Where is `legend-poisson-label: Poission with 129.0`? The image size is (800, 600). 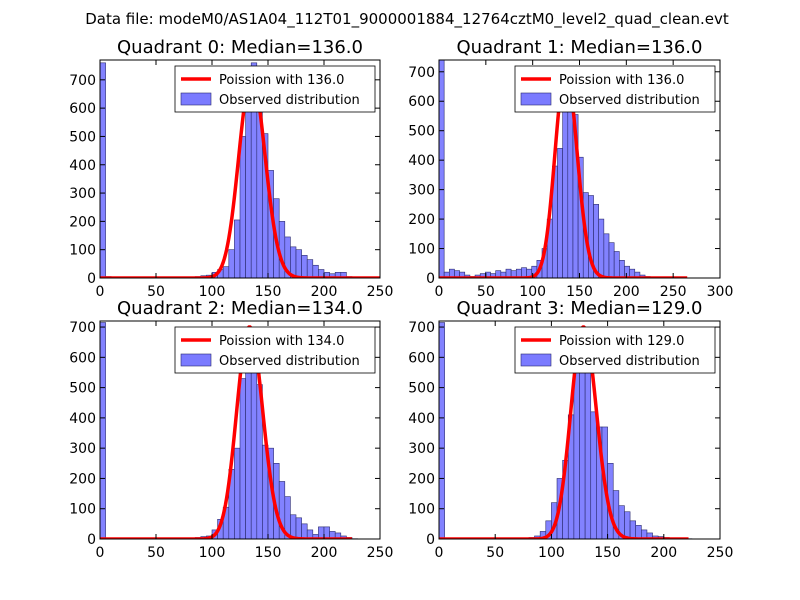 legend-poisson-label: Poission with 129.0 is located at coordinates (621, 341).